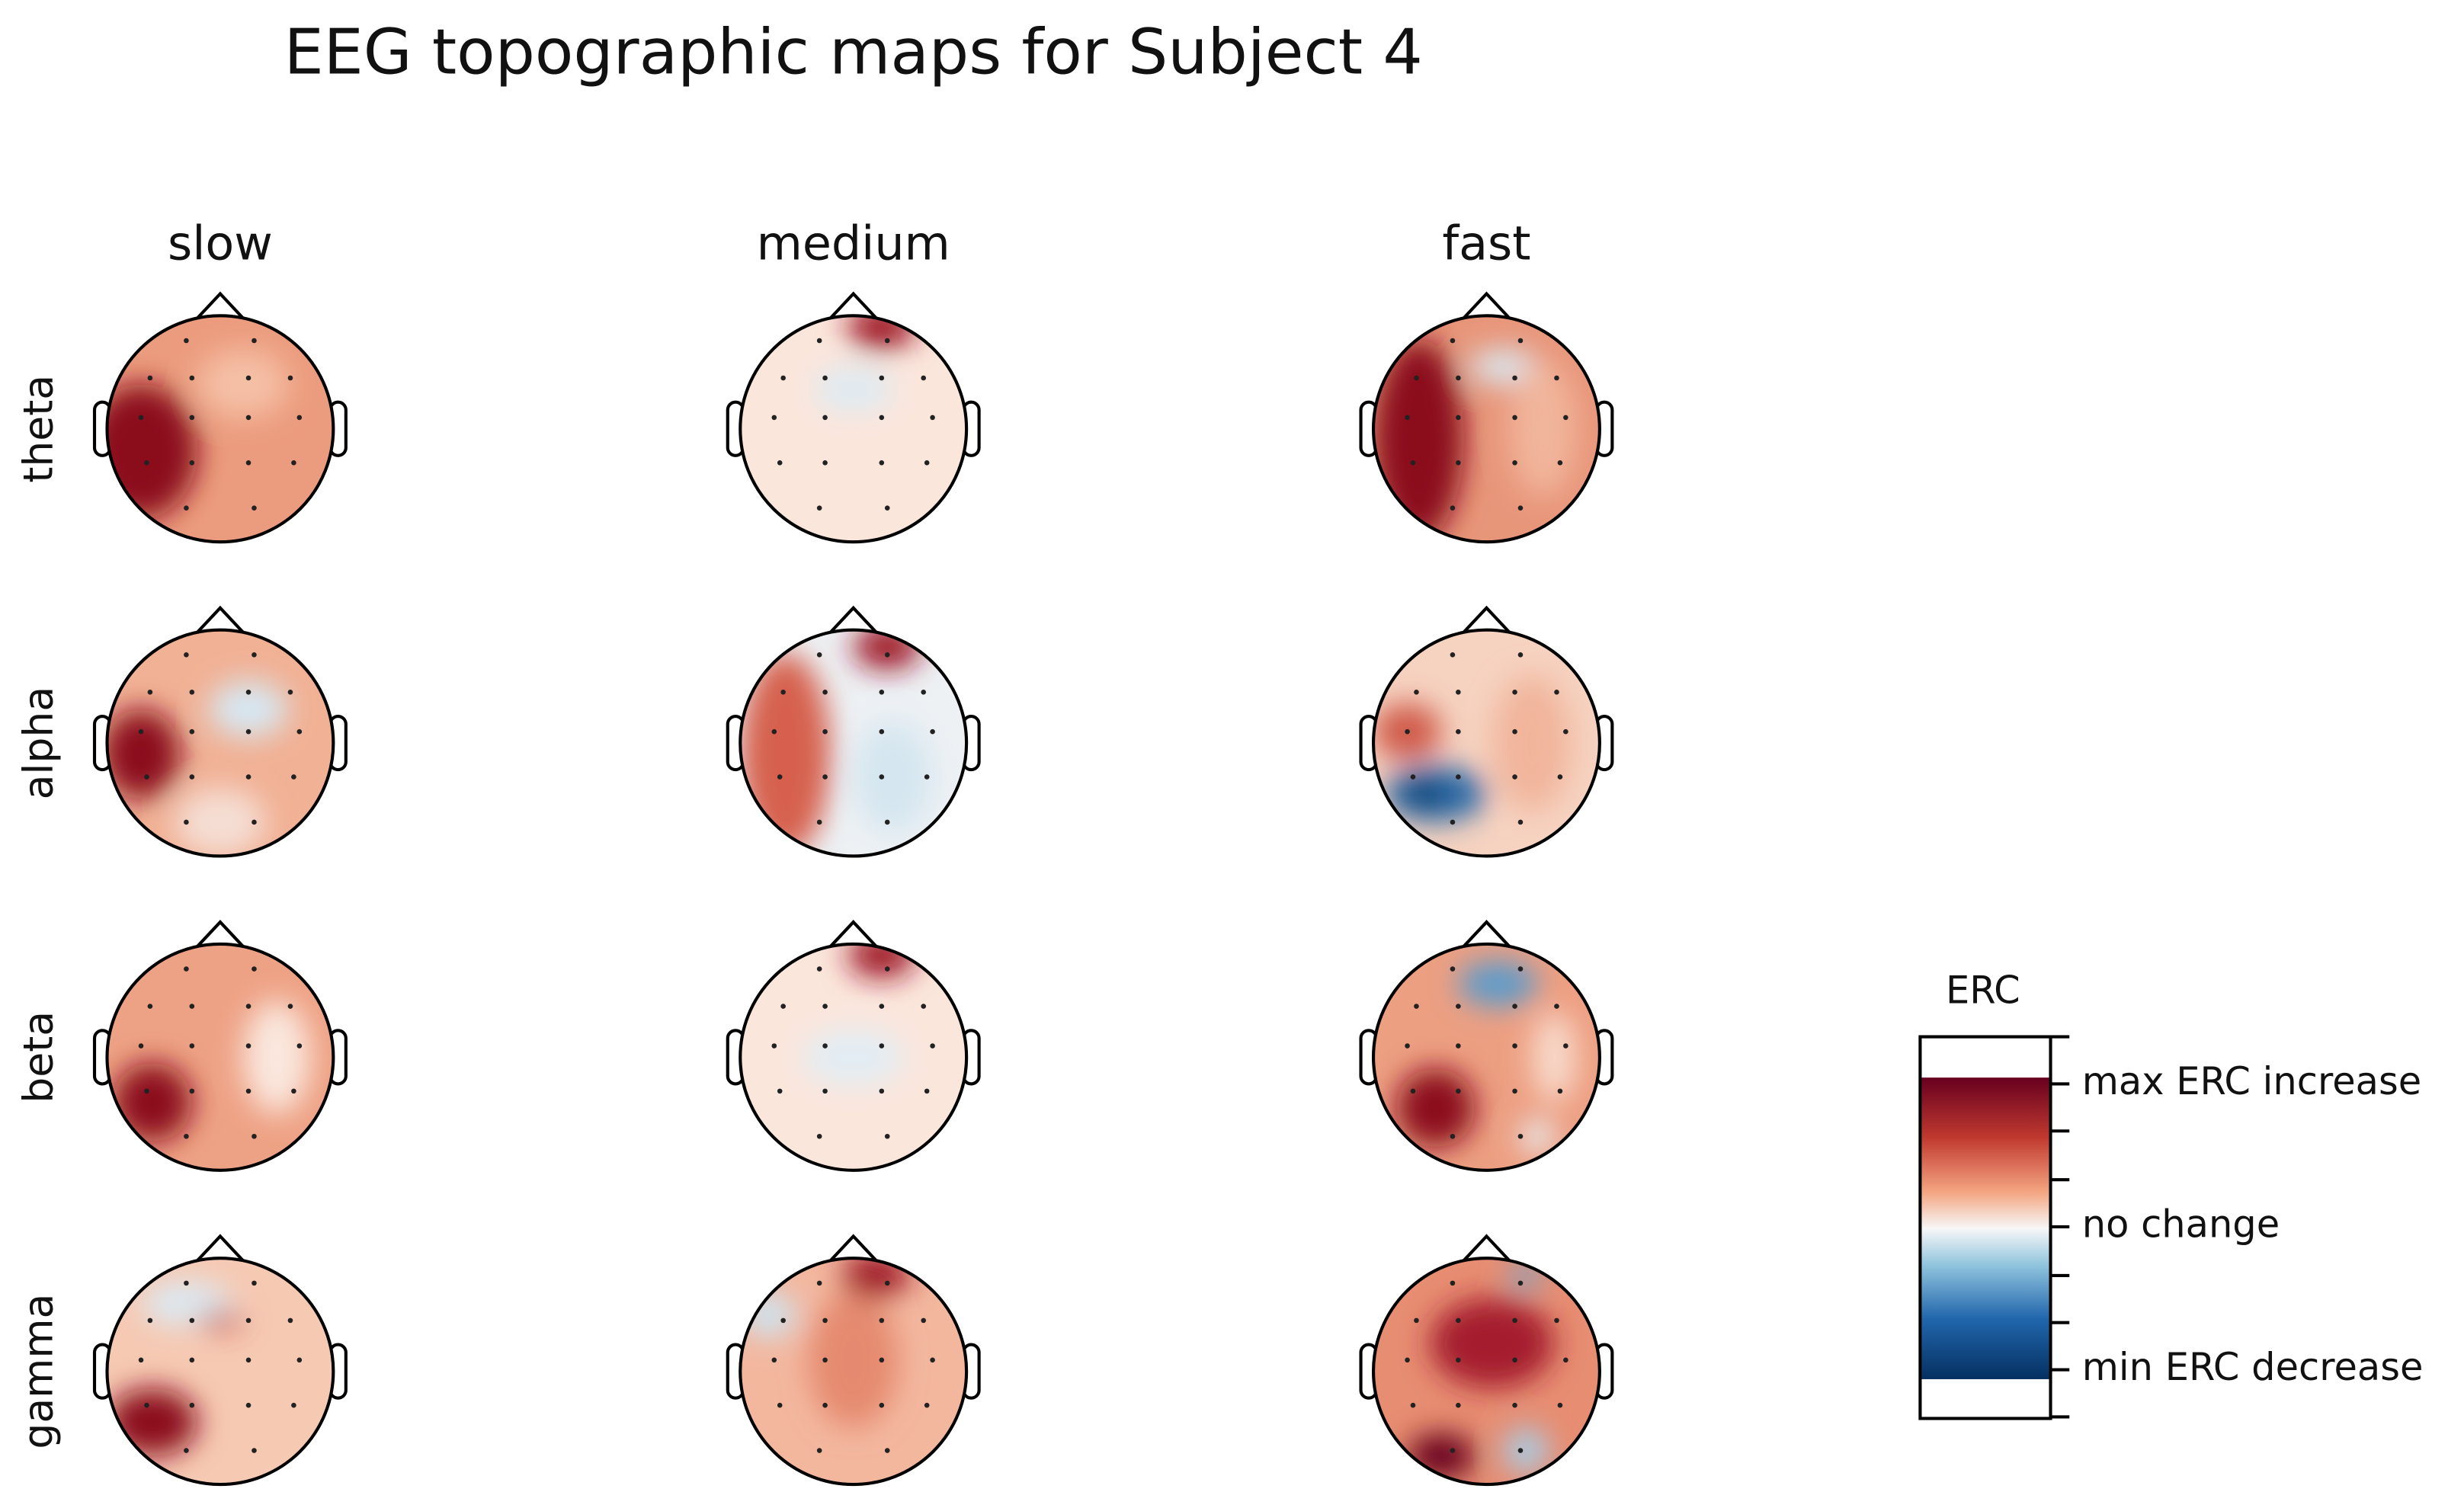  I want to click on colorbar-ticks, so click(2060, 1227).